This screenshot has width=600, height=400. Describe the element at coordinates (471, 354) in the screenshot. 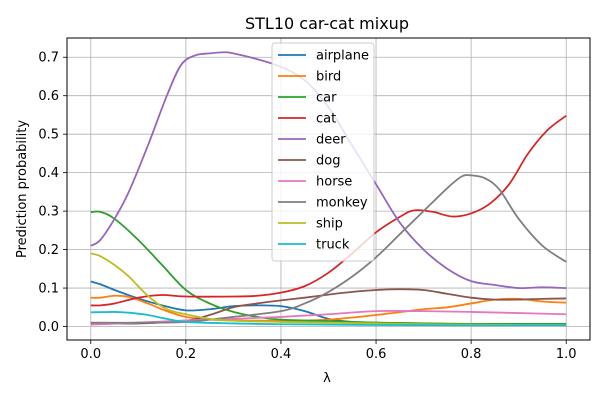

I see `x-tick-label: 0.8` at that location.